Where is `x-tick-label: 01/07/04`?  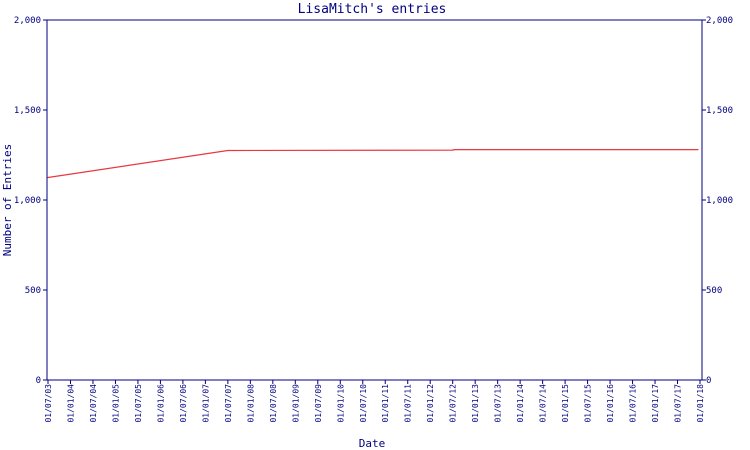 x-tick-label: 01/07/04 is located at coordinates (93, 403).